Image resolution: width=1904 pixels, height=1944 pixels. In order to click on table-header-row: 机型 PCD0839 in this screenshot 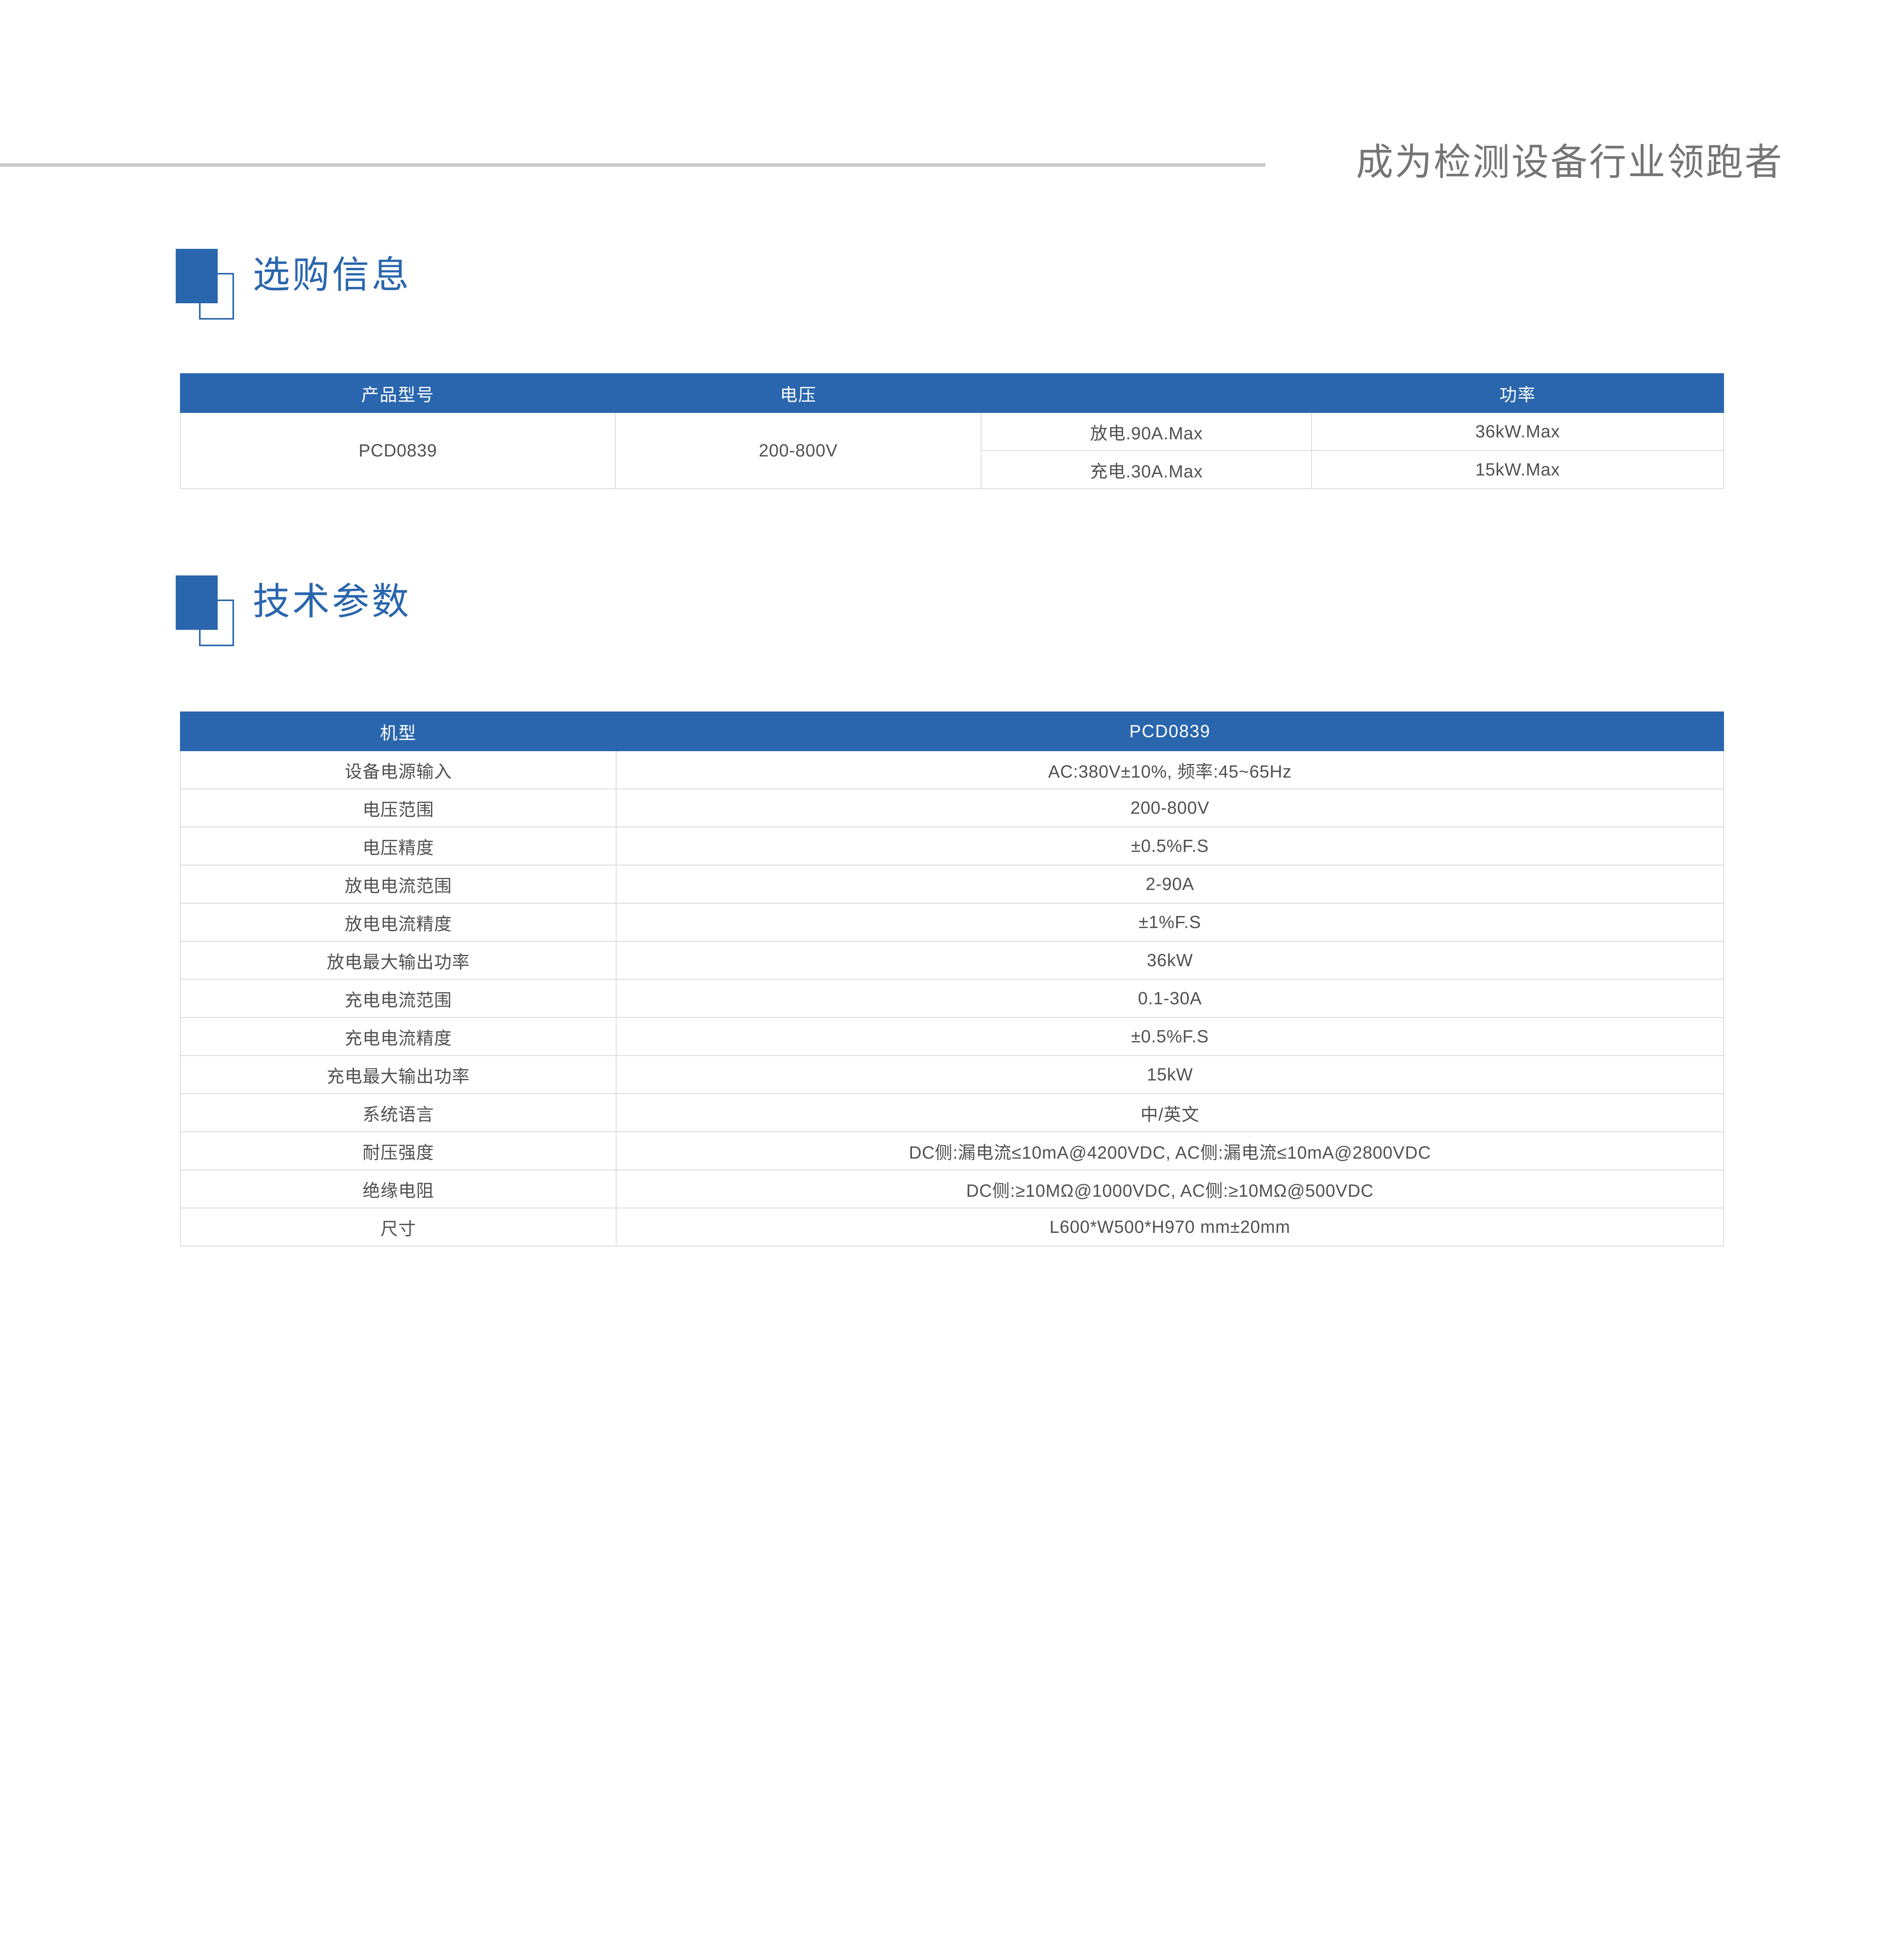, I will do `click(952, 731)`.